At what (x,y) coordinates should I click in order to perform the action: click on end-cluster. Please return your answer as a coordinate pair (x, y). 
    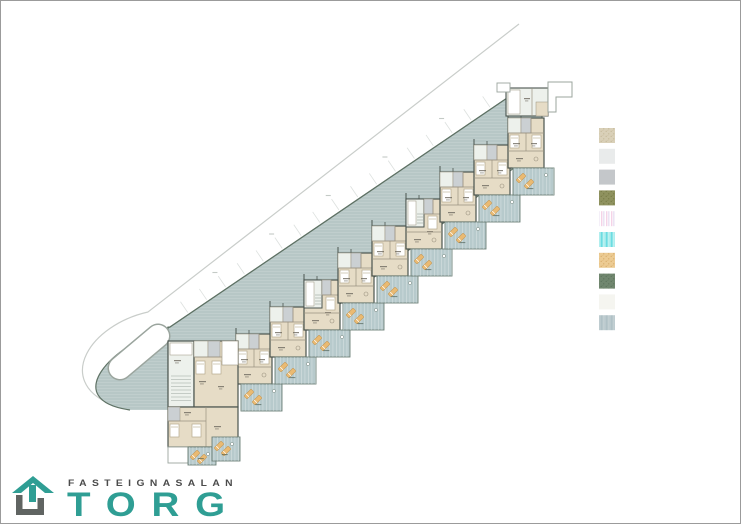
    Looking at the image, I should click on (204, 403).